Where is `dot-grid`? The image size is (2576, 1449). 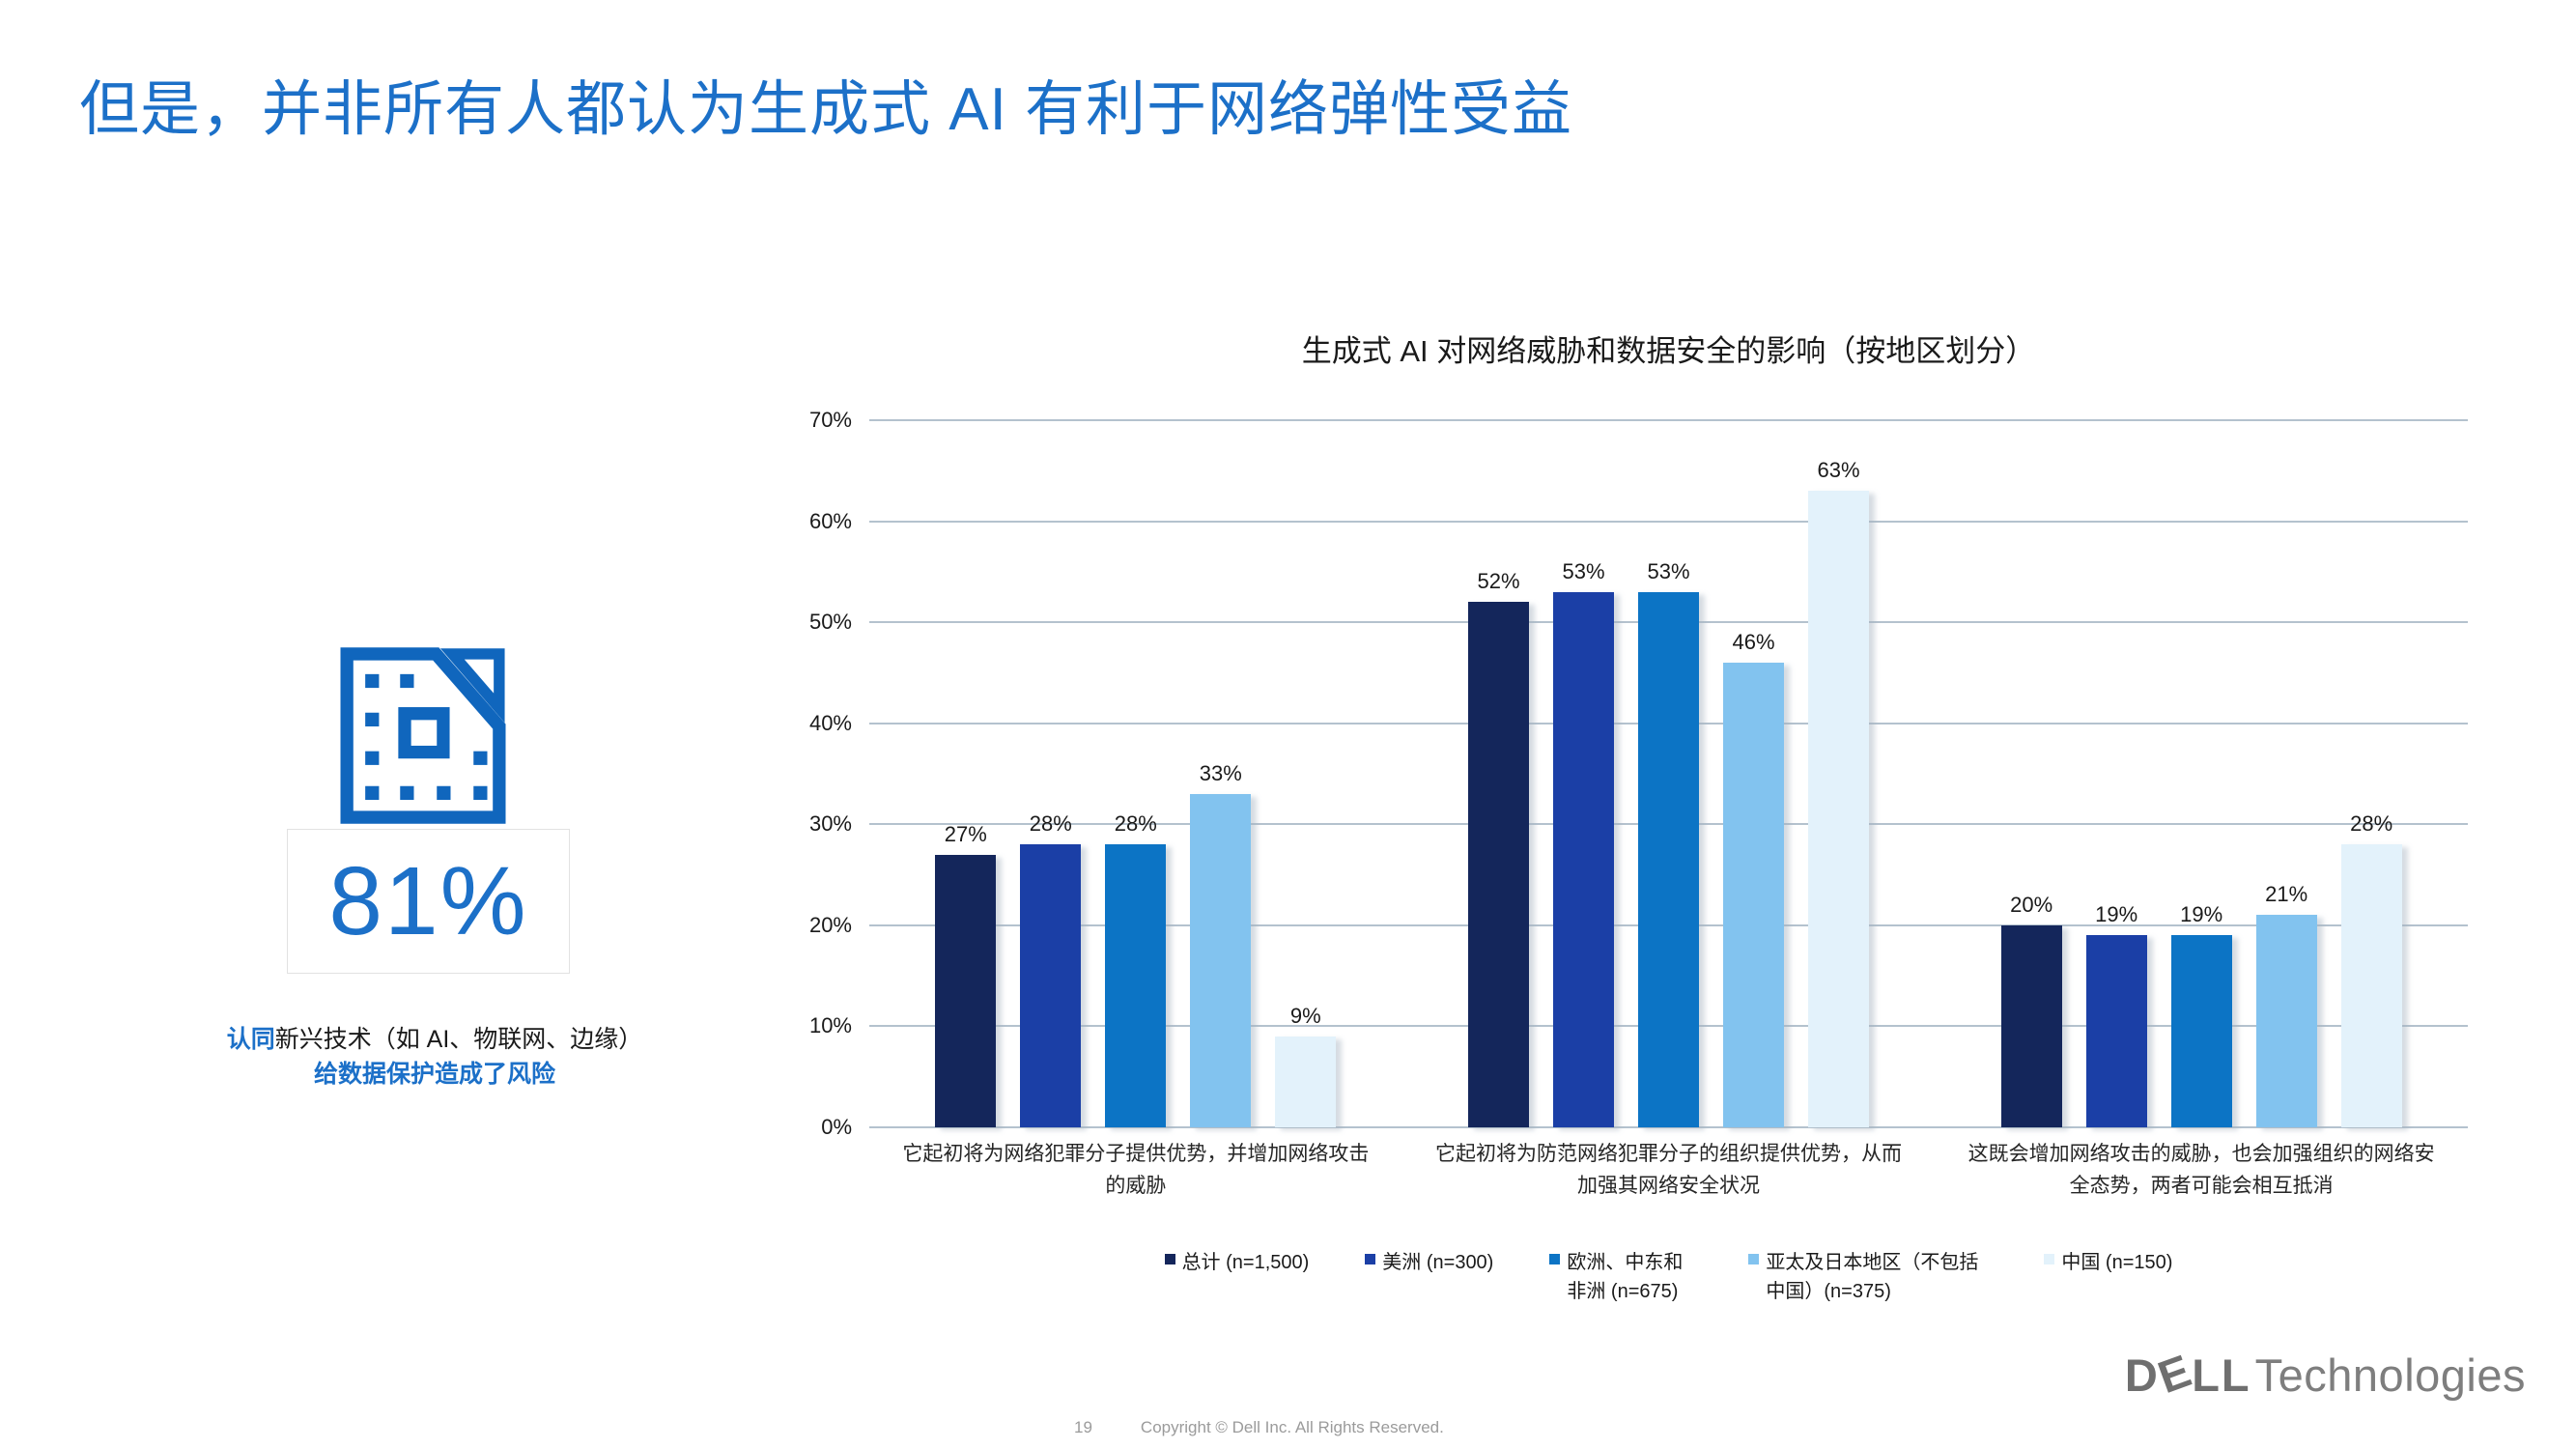
dot-grid is located at coordinates (426, 736).